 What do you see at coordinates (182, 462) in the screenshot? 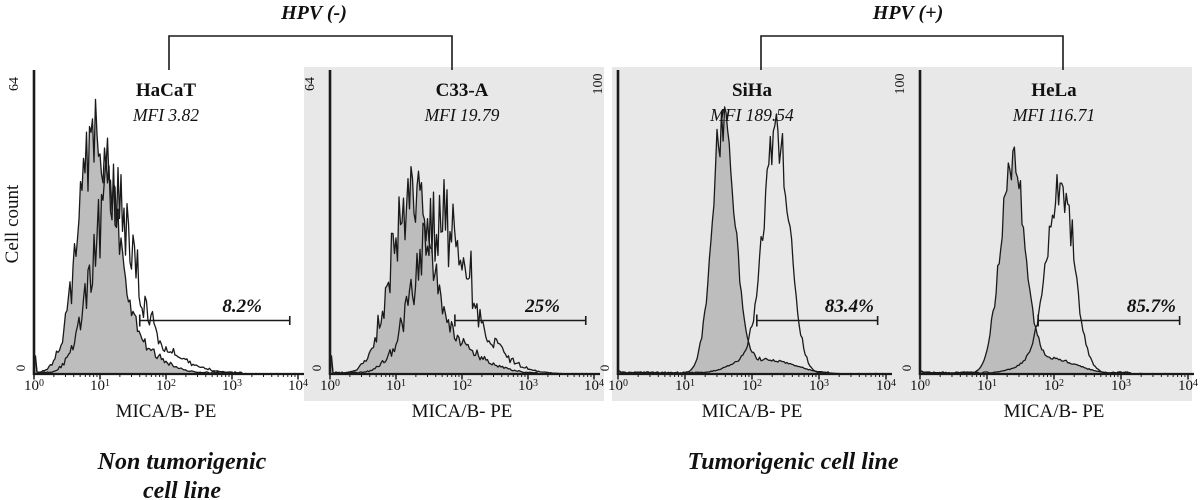
I see `caption-line: Non tumorigenic` at bounding box center [182, 462].